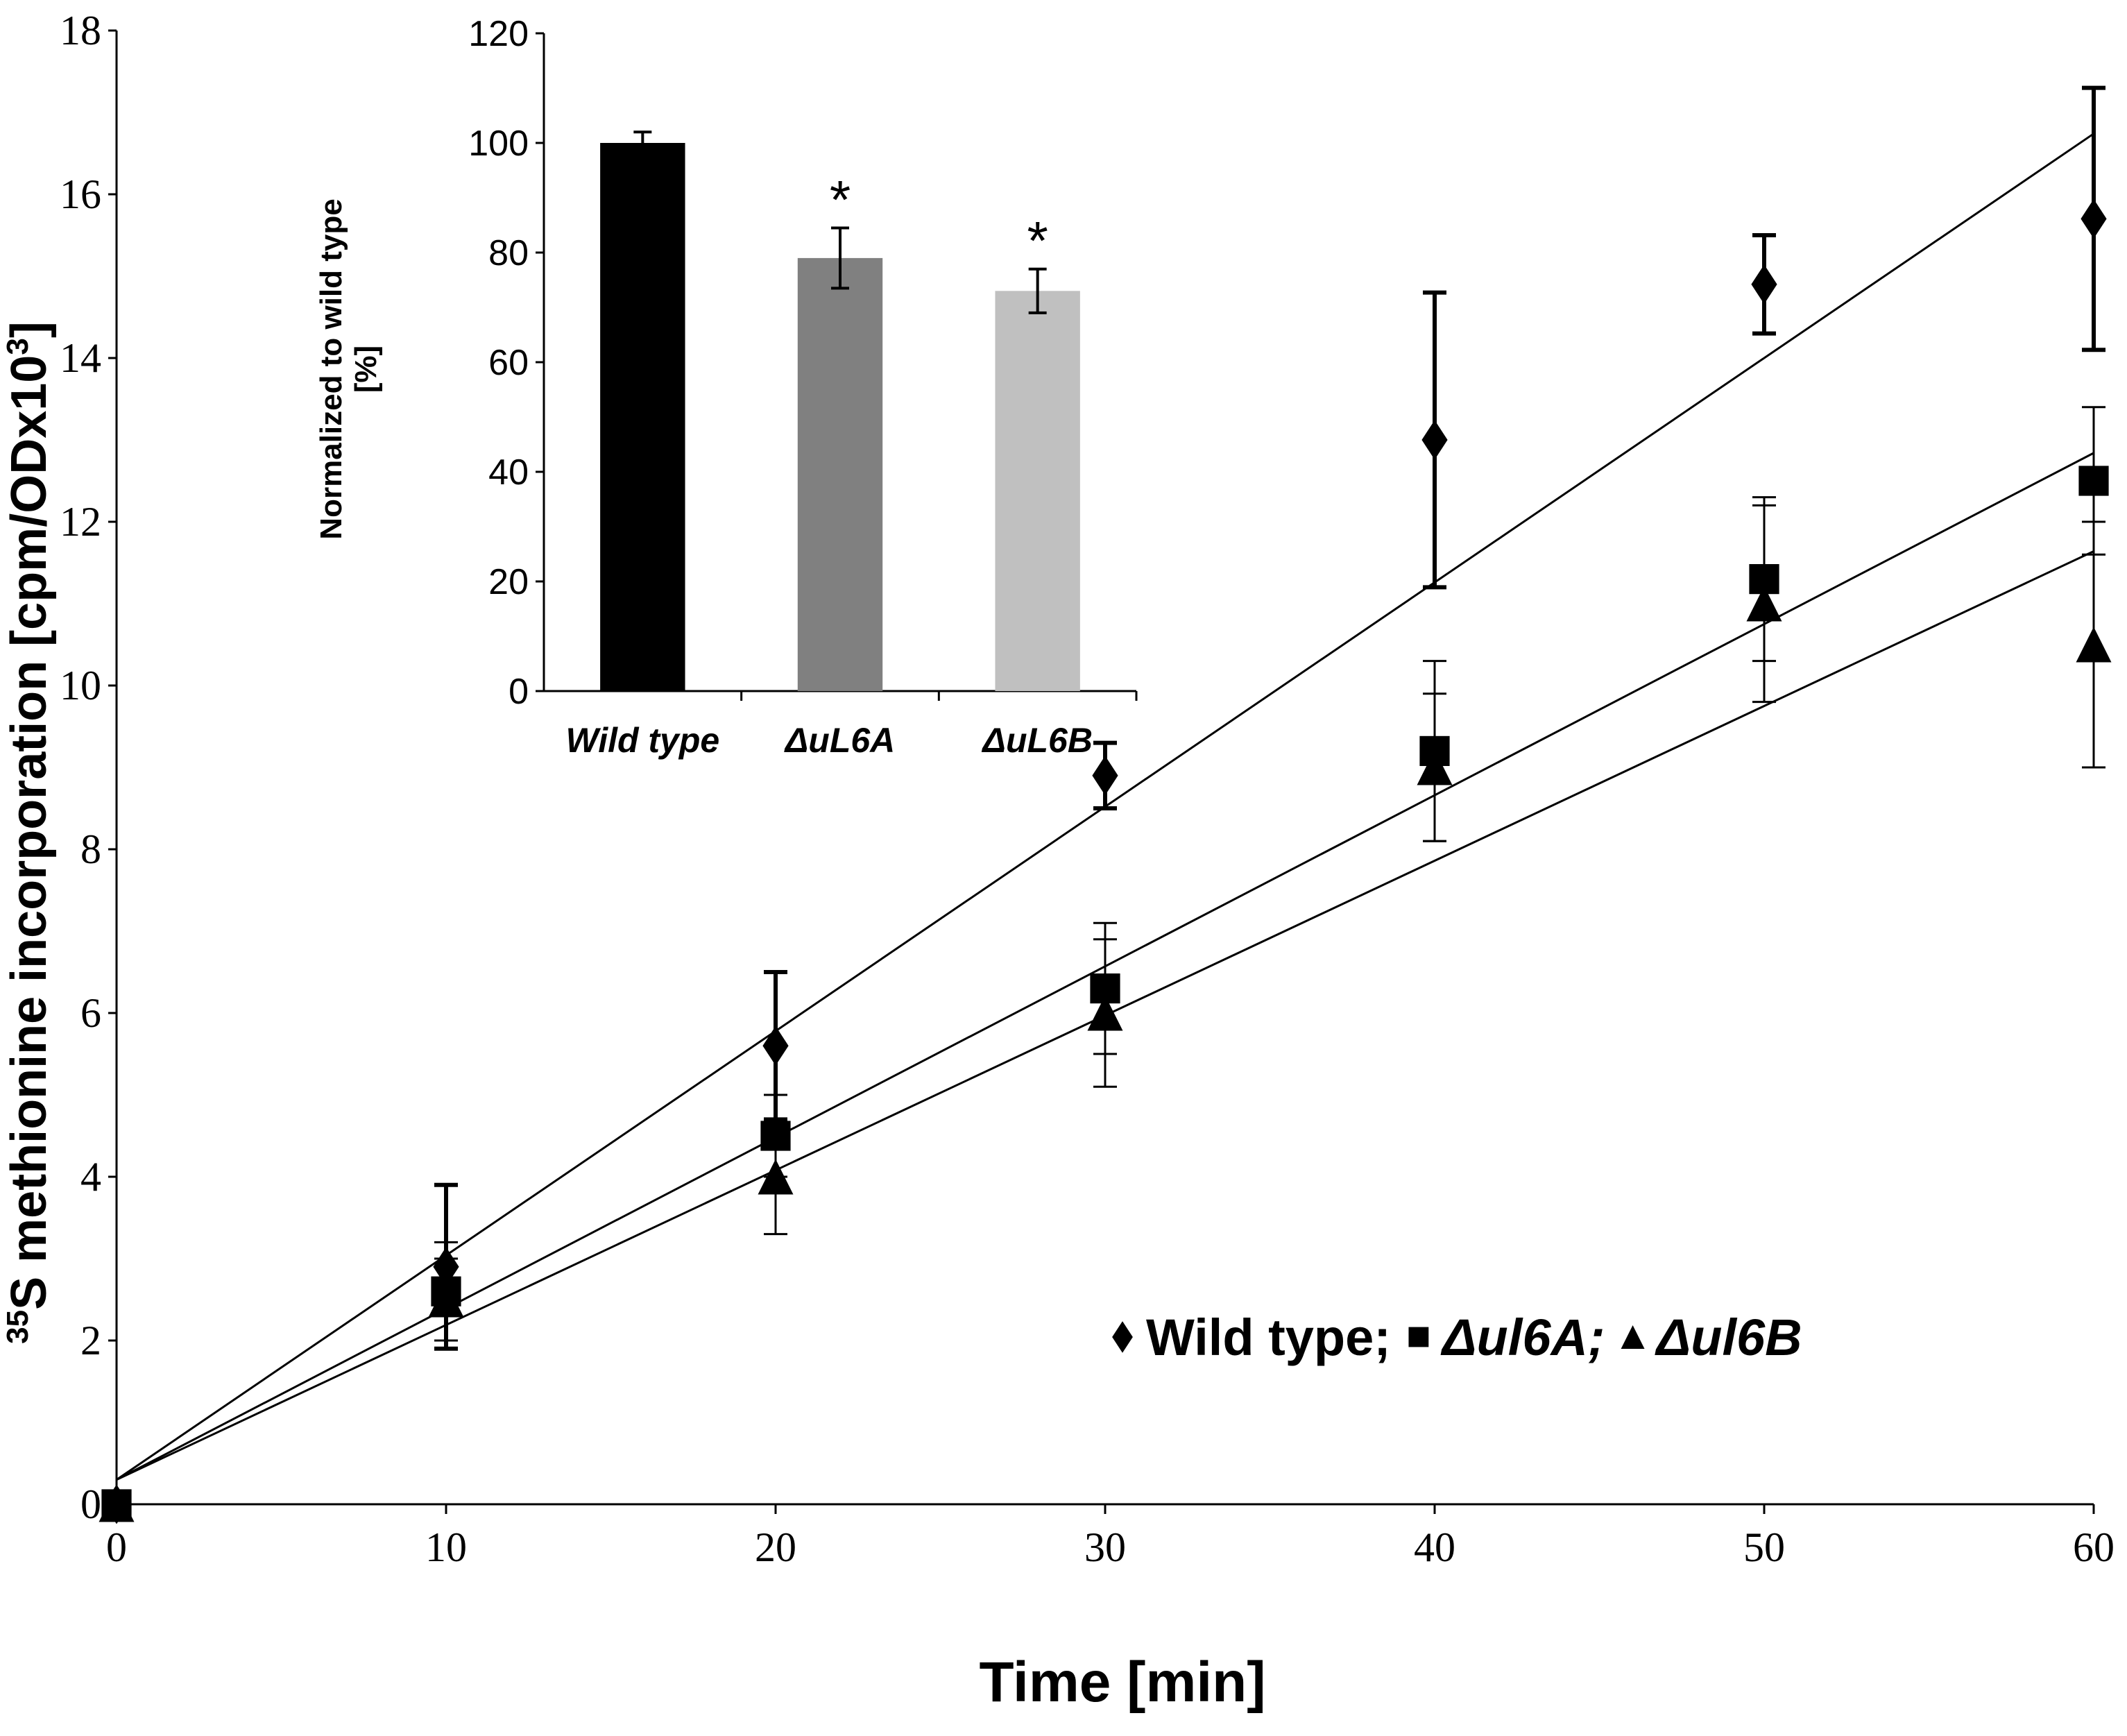 This screenshot has width=2127, height=1736. I want to click on x-tick-label: 20, so click(775, 1547).